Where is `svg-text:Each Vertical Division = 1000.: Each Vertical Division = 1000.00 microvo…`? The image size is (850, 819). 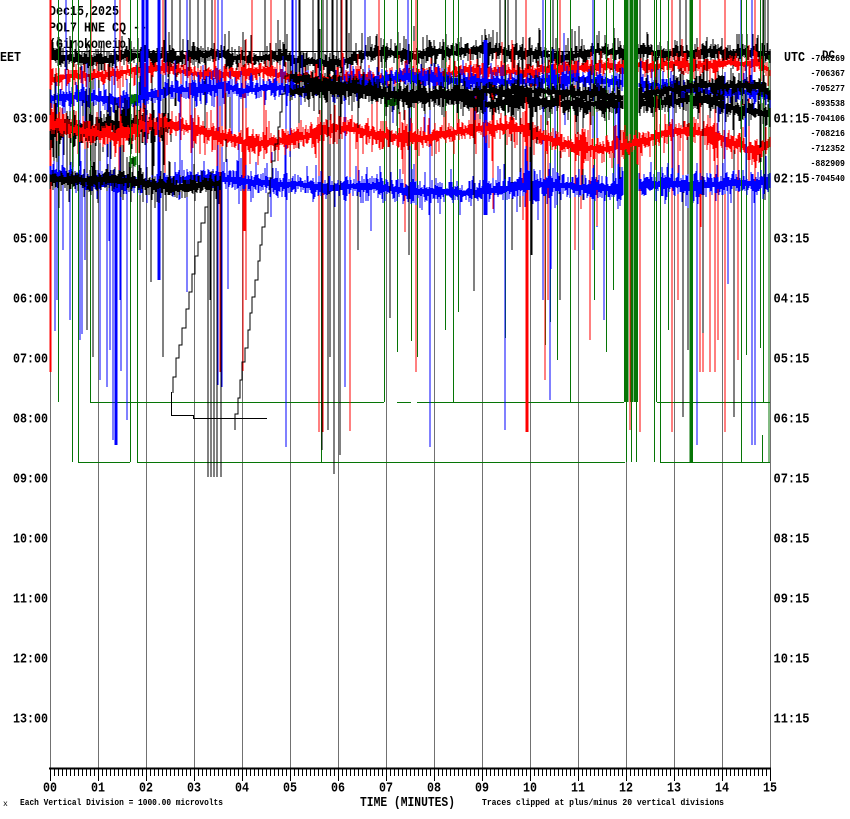
svg-text:Each Vertical Division = 1000.: Each Vertical Division = 1000.00 microvo… is located at coordinates (121, 802).